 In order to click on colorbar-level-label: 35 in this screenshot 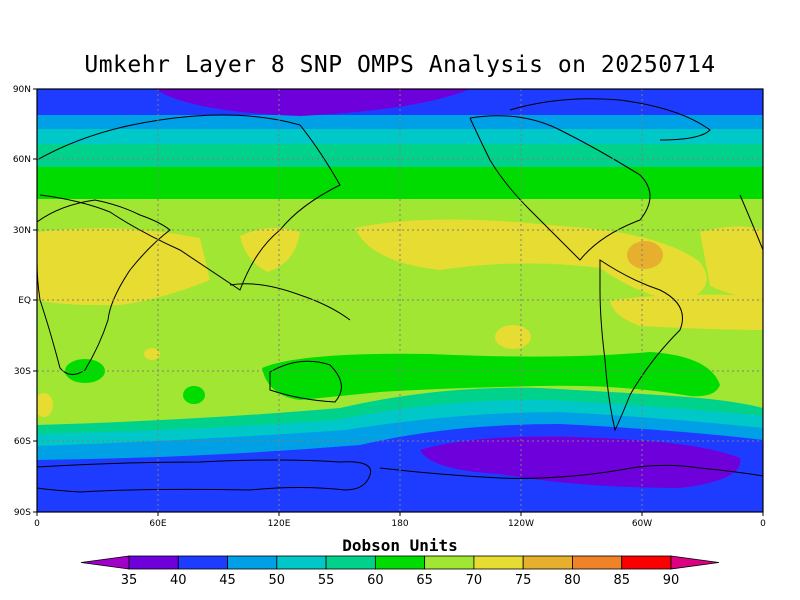, I will do `click(129, 580)`.